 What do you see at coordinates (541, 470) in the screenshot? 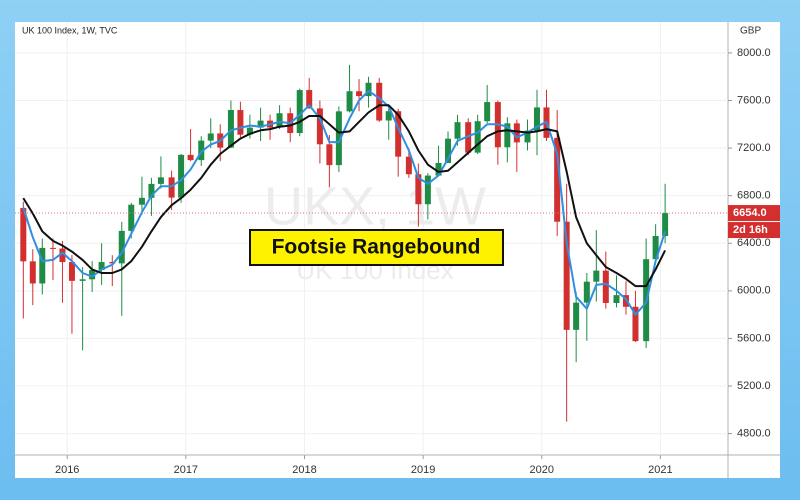
I see `x-tick-label: 2020` at bounding box center [541, 470].